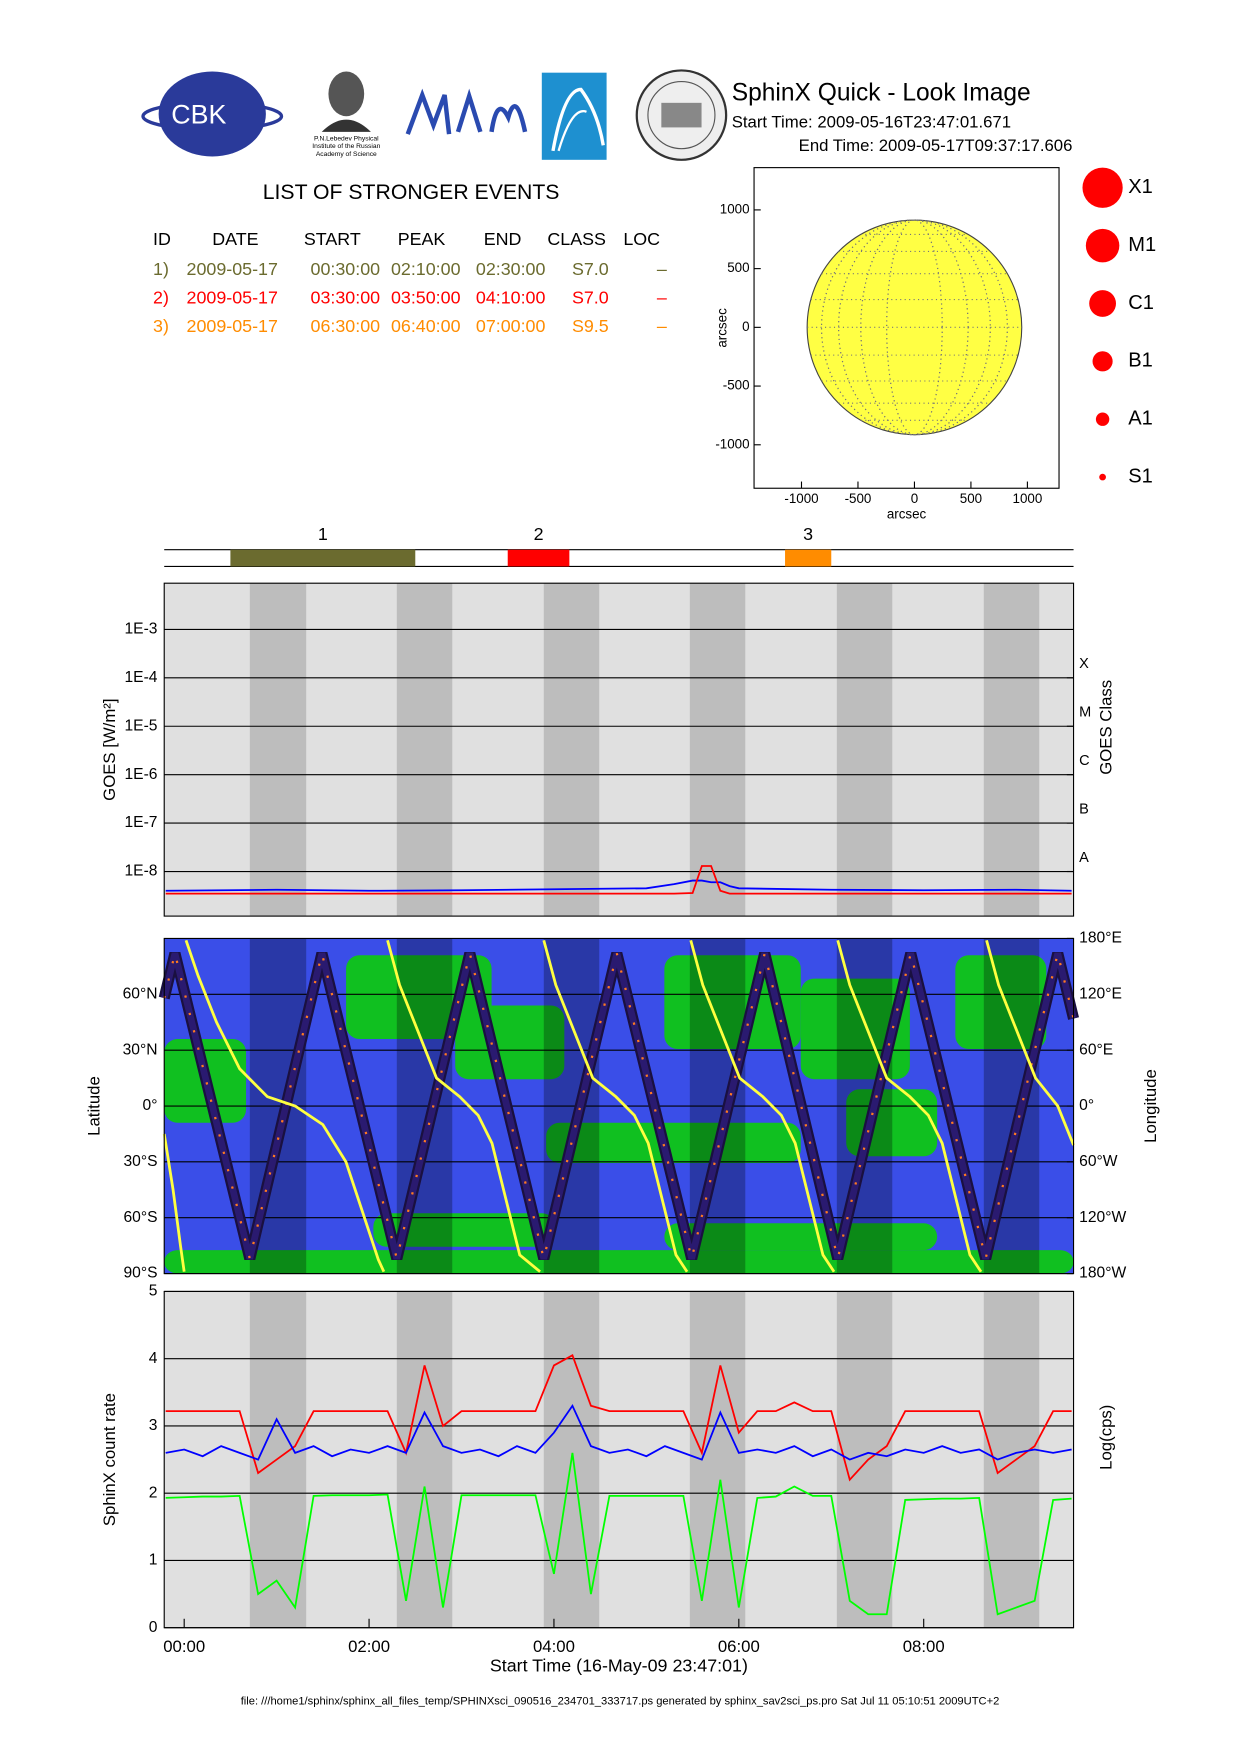 This screenshot has width=1240, height=1754. I want to click on end-time: End Time: 2009-05-17T09:37:17.606, so click(936, 145).